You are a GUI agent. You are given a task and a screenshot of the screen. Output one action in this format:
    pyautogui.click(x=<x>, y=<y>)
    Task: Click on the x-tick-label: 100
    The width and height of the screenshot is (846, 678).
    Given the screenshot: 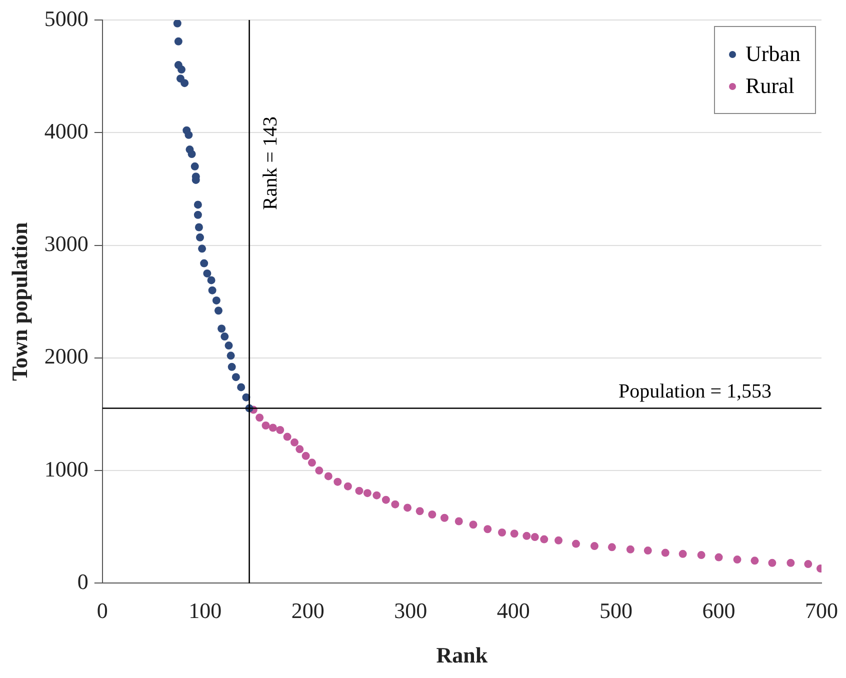 What is the action you would take?
    pyautogui.click(x=205, y=611)
    